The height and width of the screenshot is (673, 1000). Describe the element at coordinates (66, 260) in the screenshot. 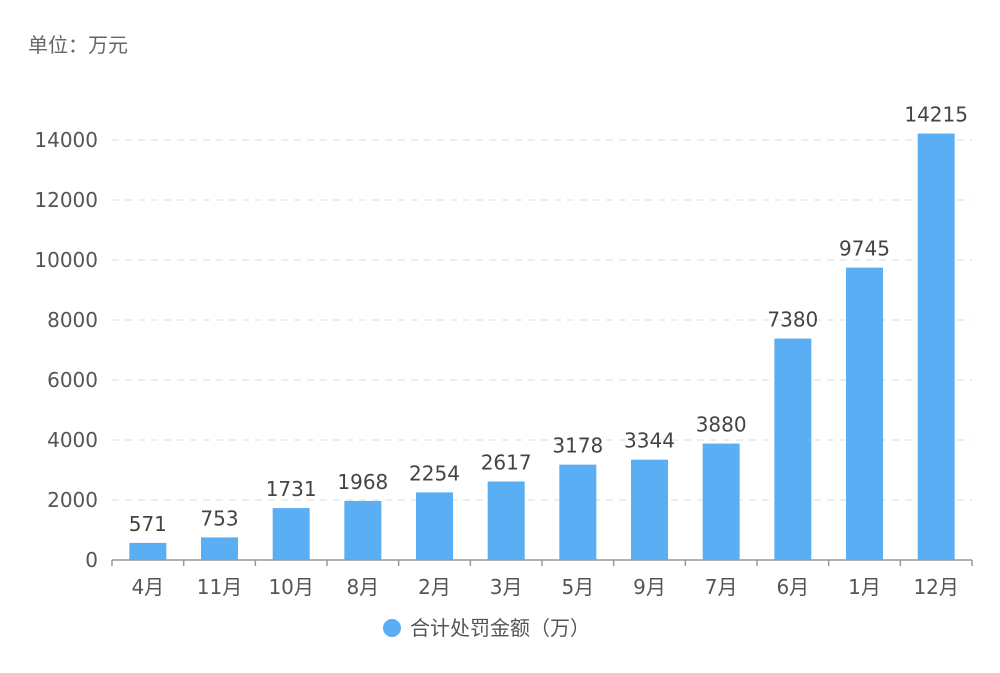

I see `y-tick-label: 10000` at that location.